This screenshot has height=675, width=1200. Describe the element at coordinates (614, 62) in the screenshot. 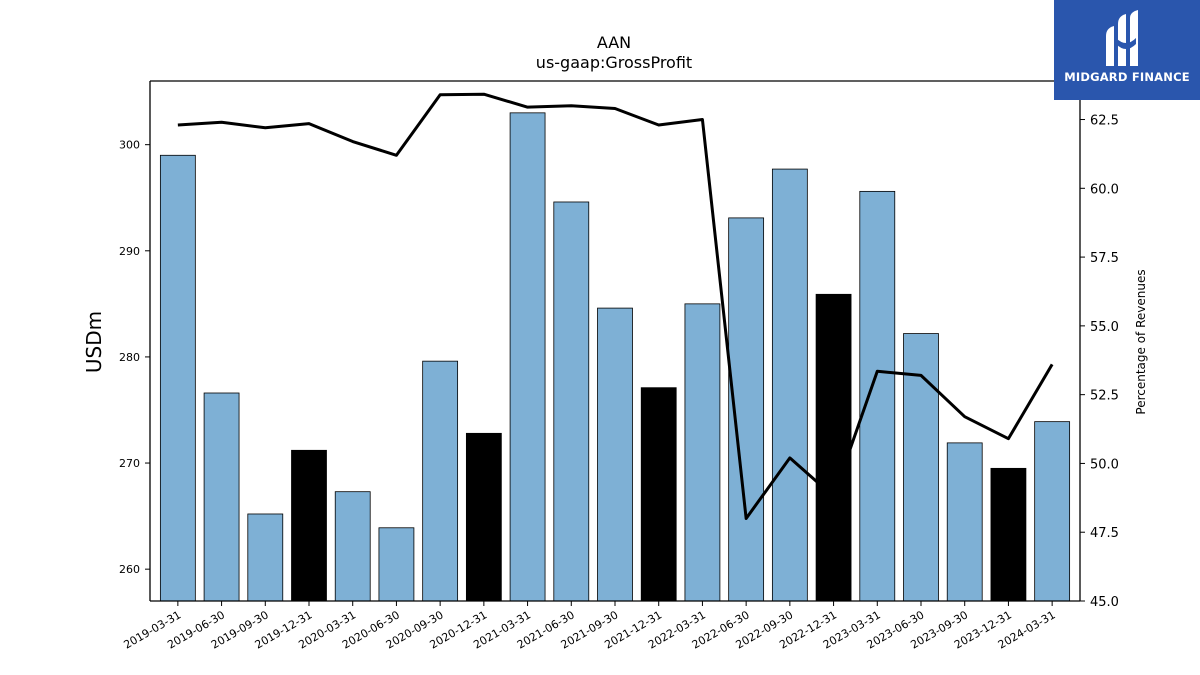

I see `chart-subtitle: us-gaap:GrossProfit` at that location.